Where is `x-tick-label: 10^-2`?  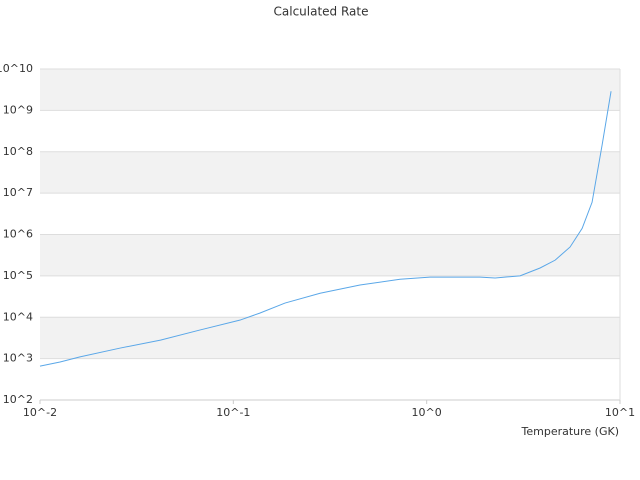 x-tick-label: 10^-2 is located at coordinates (40, 412).